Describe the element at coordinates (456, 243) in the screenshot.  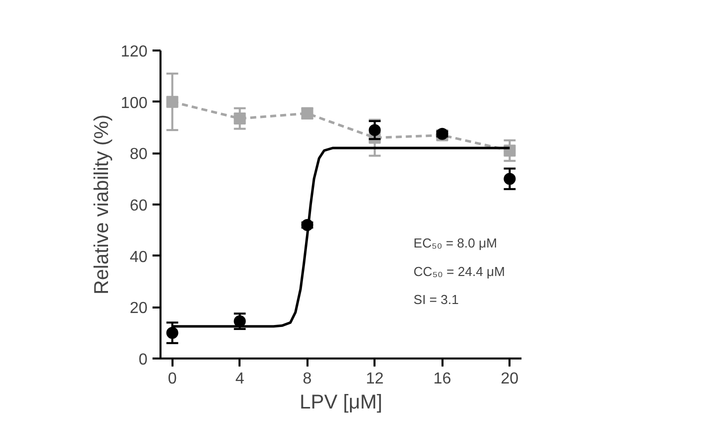
I see `annotation: EC₅₀ = 8.0 μM` at that location.